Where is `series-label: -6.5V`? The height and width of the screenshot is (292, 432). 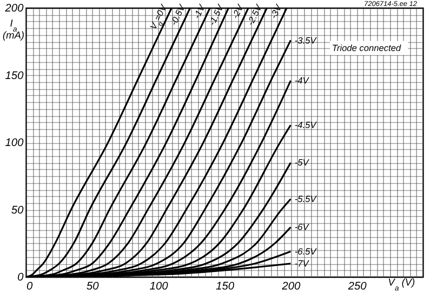 series-label: -6.5V is located at coordinates (306, 251).